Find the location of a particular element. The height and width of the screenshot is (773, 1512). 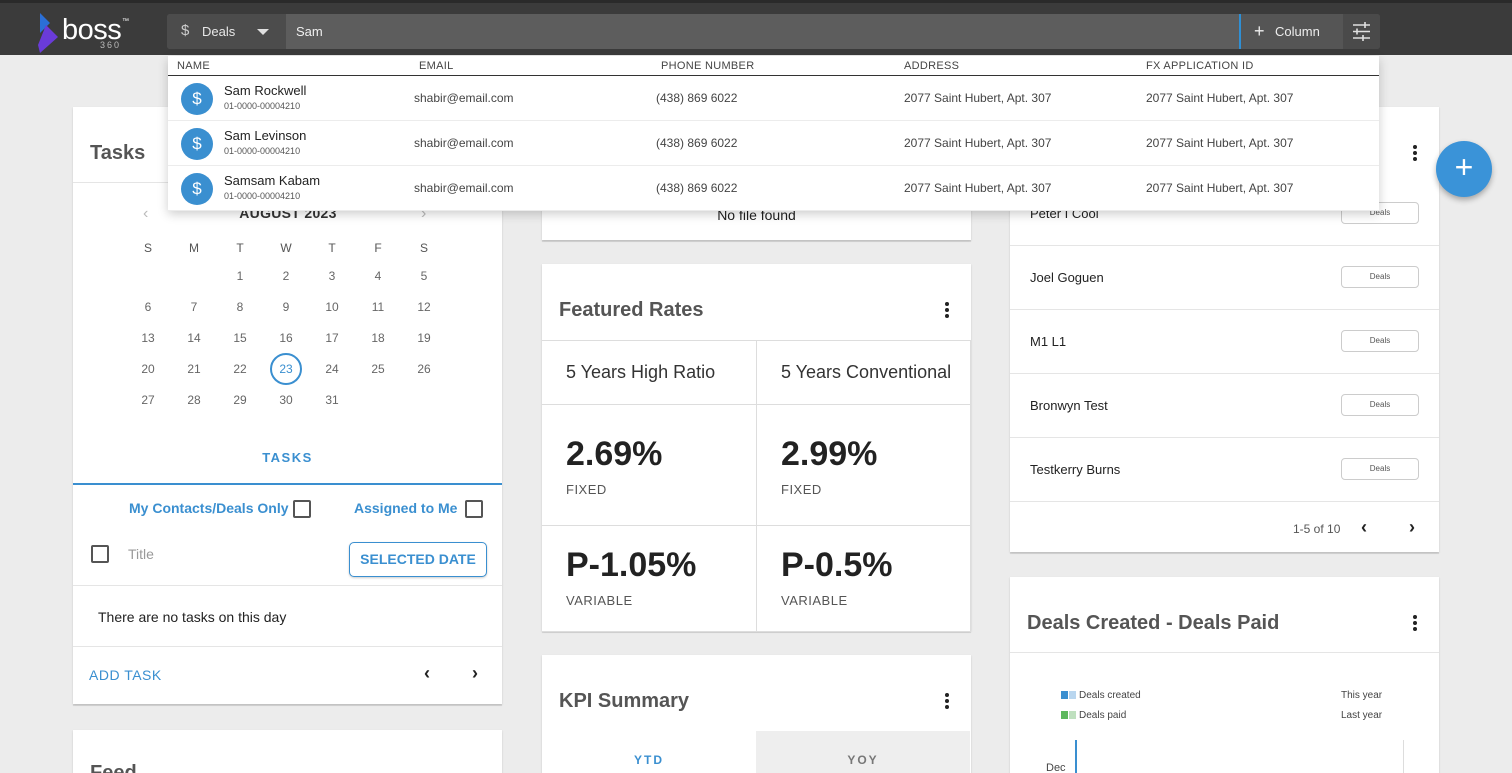

sliders-icon is located at coordinates (1361, 31).